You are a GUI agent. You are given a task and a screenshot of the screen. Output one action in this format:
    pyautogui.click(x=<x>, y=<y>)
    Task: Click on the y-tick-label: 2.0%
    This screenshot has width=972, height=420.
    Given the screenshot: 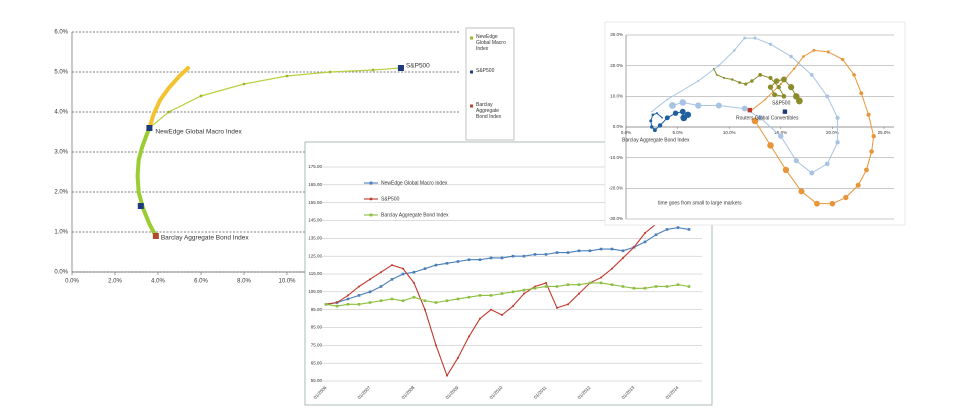 What is the action you would take?
    pyautogui.click(x=61, y=193)
    